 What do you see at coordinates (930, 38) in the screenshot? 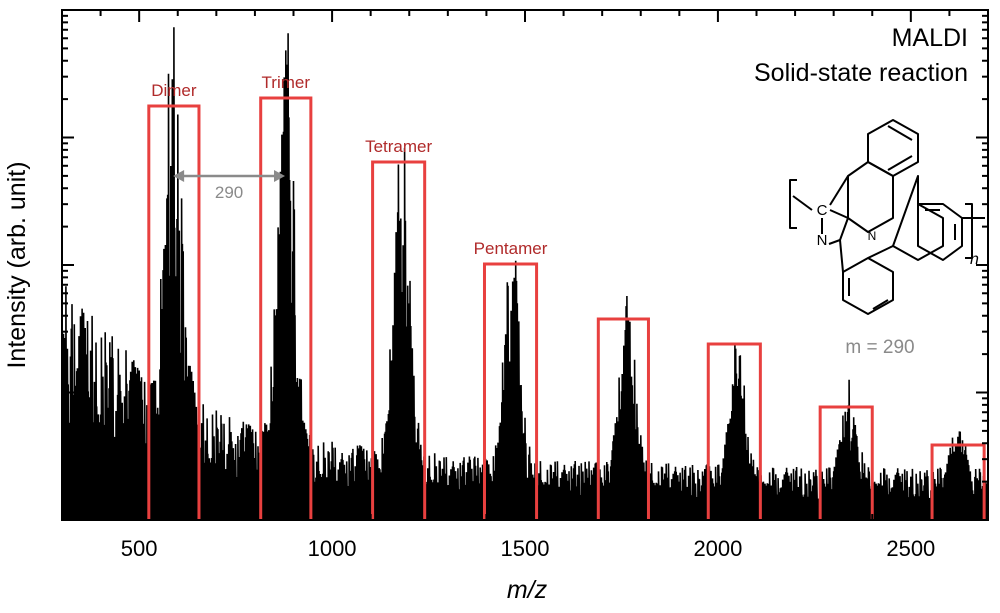
I see `method-label: MALDI` at bounding box center [930, 38].